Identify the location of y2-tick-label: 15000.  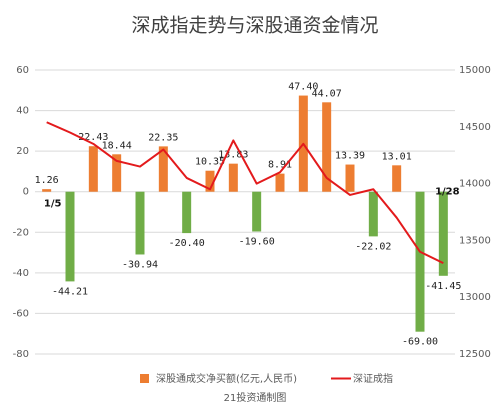
(475, 70).